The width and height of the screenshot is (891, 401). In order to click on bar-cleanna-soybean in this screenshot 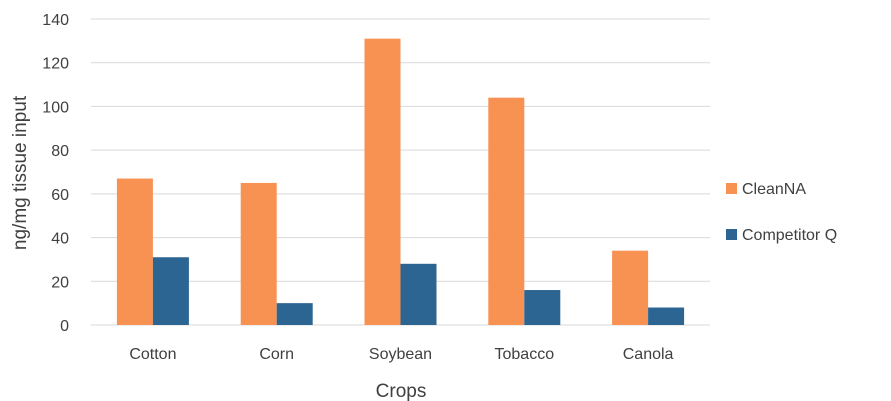, I will do `click(382, 182)`.